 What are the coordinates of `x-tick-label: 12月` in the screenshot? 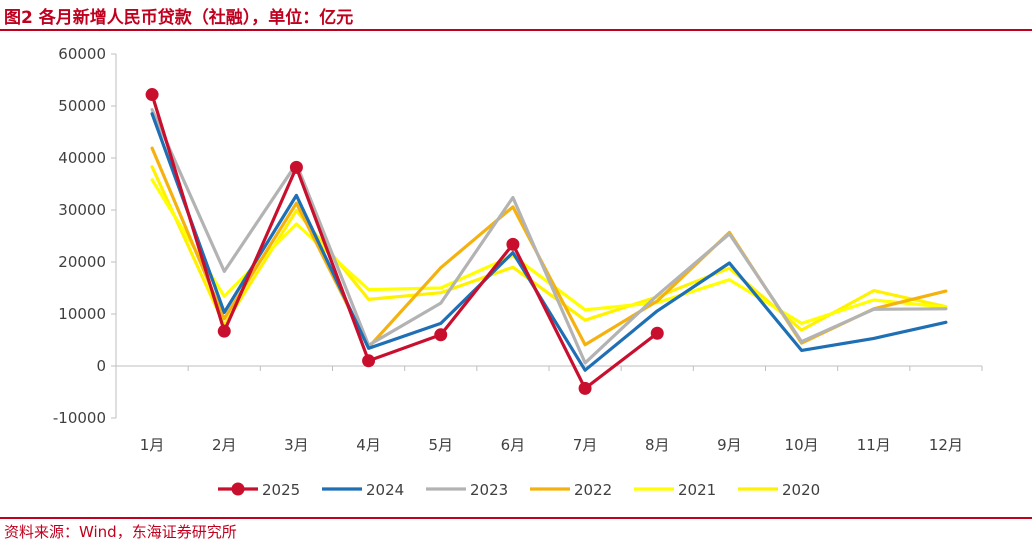 It's located at (946, 445).